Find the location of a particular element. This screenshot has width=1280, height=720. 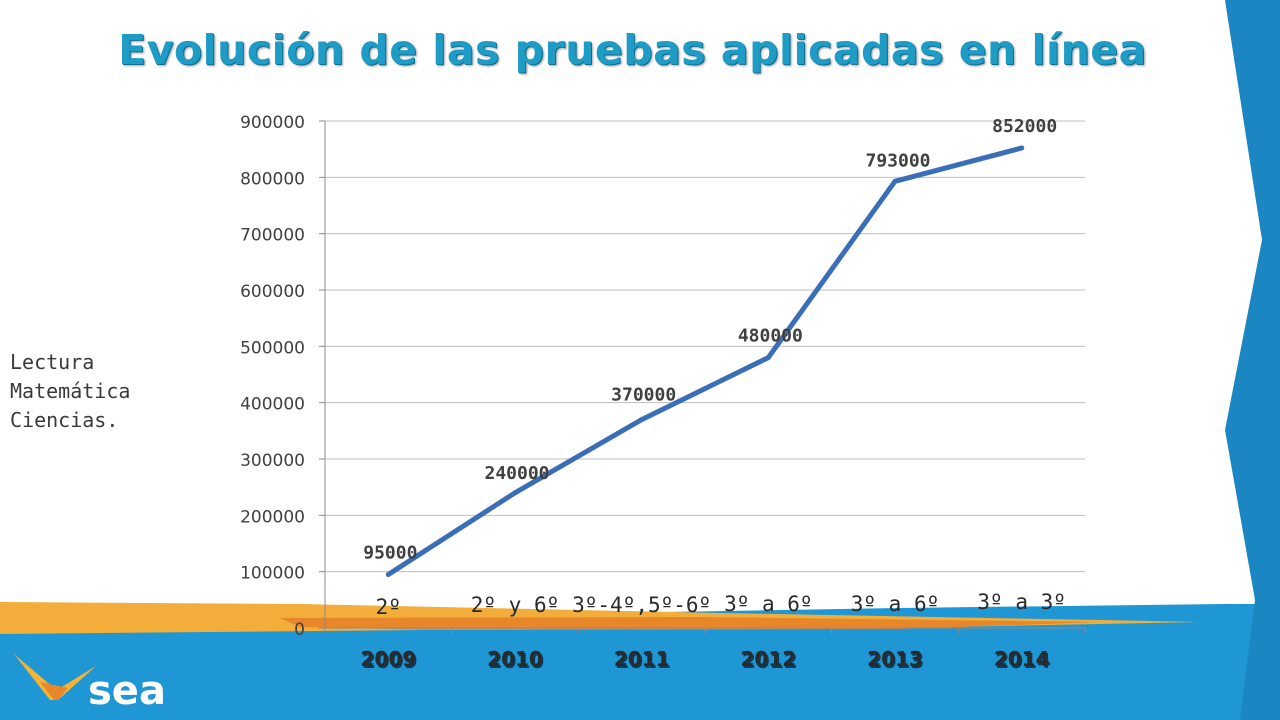

grade-note: 3º-4º,5º-6º is located at coordinates (641, 605).